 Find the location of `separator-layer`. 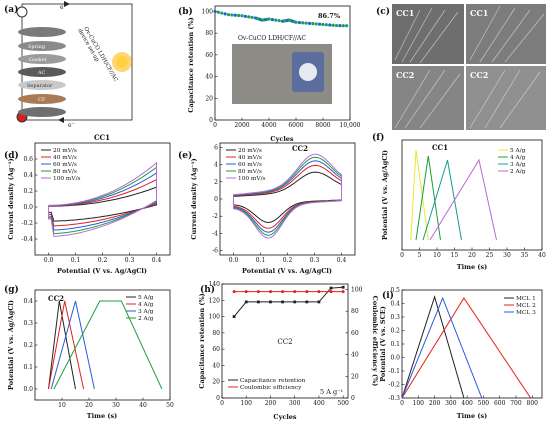

separator-layer is located at coordinates (42, 85).